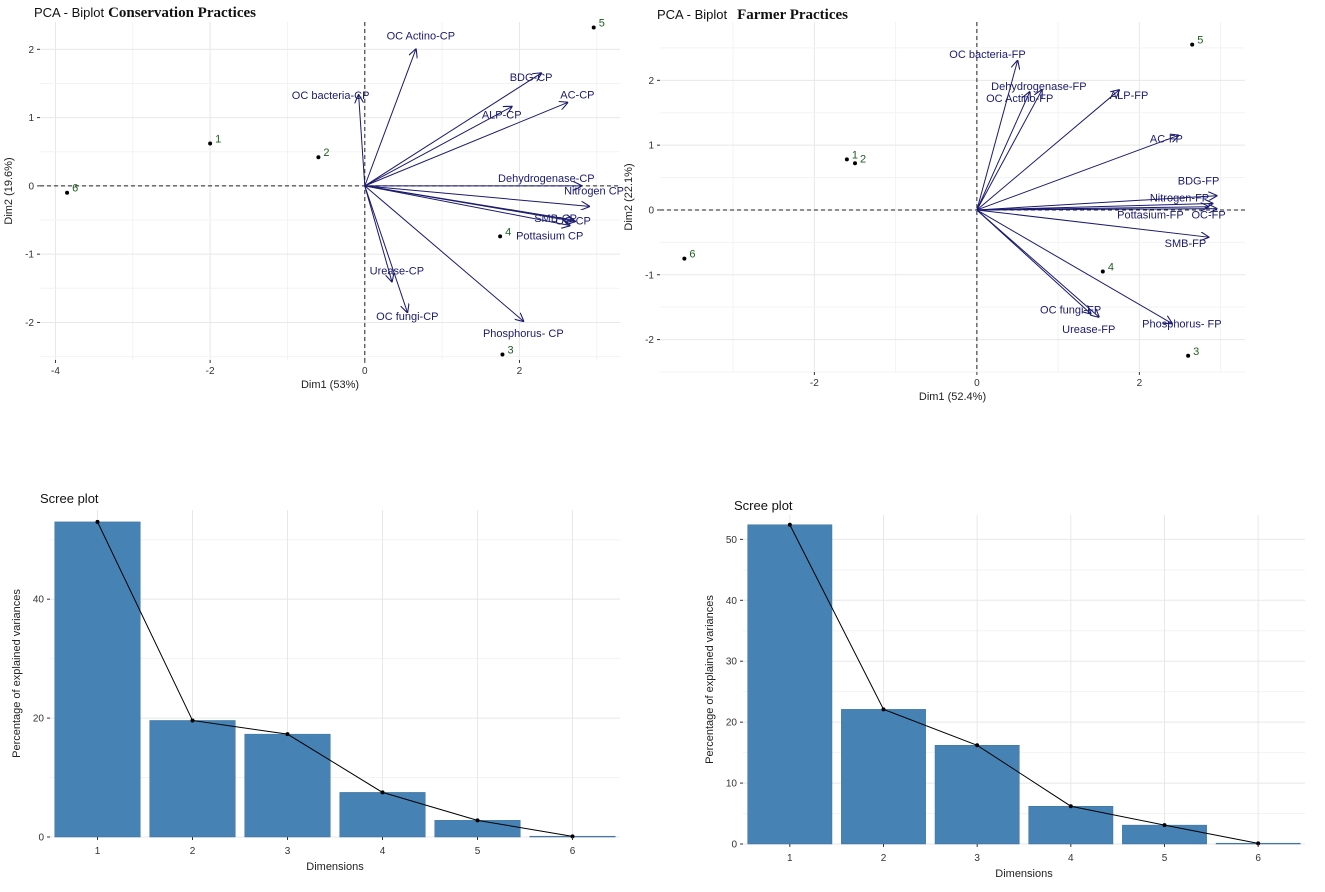 This screenshot has width=1325, height=892. What do you see at coordinates (546, 179) in the screenshot?
I see `variable-label: Dehydrogenase-CP` at bounding box center [546, 179].